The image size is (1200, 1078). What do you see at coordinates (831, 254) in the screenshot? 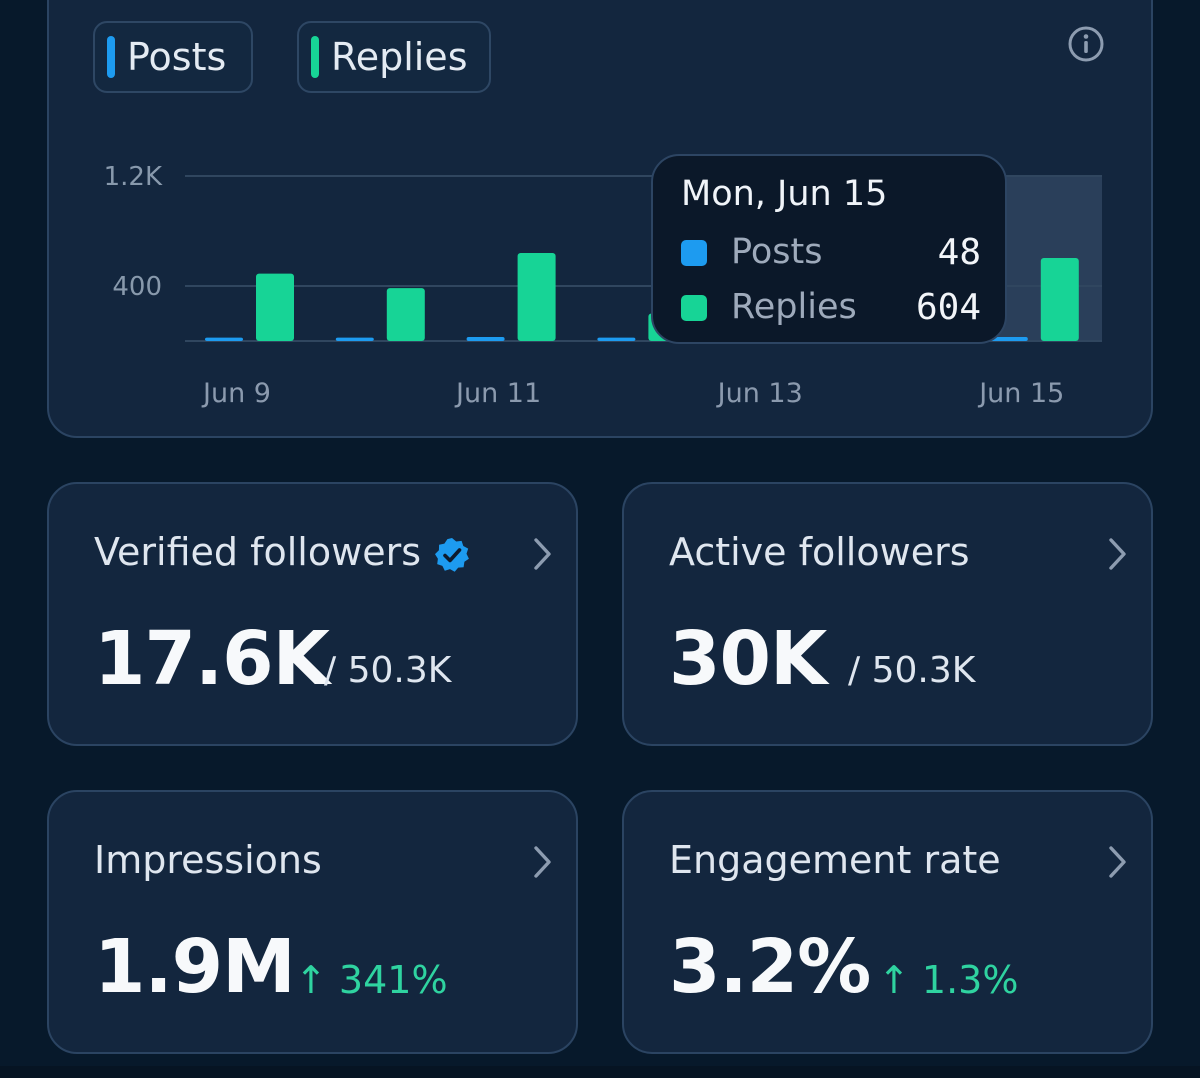
I see `tooltip-row-posts: Posts 48` at bounding box center [831, 254].